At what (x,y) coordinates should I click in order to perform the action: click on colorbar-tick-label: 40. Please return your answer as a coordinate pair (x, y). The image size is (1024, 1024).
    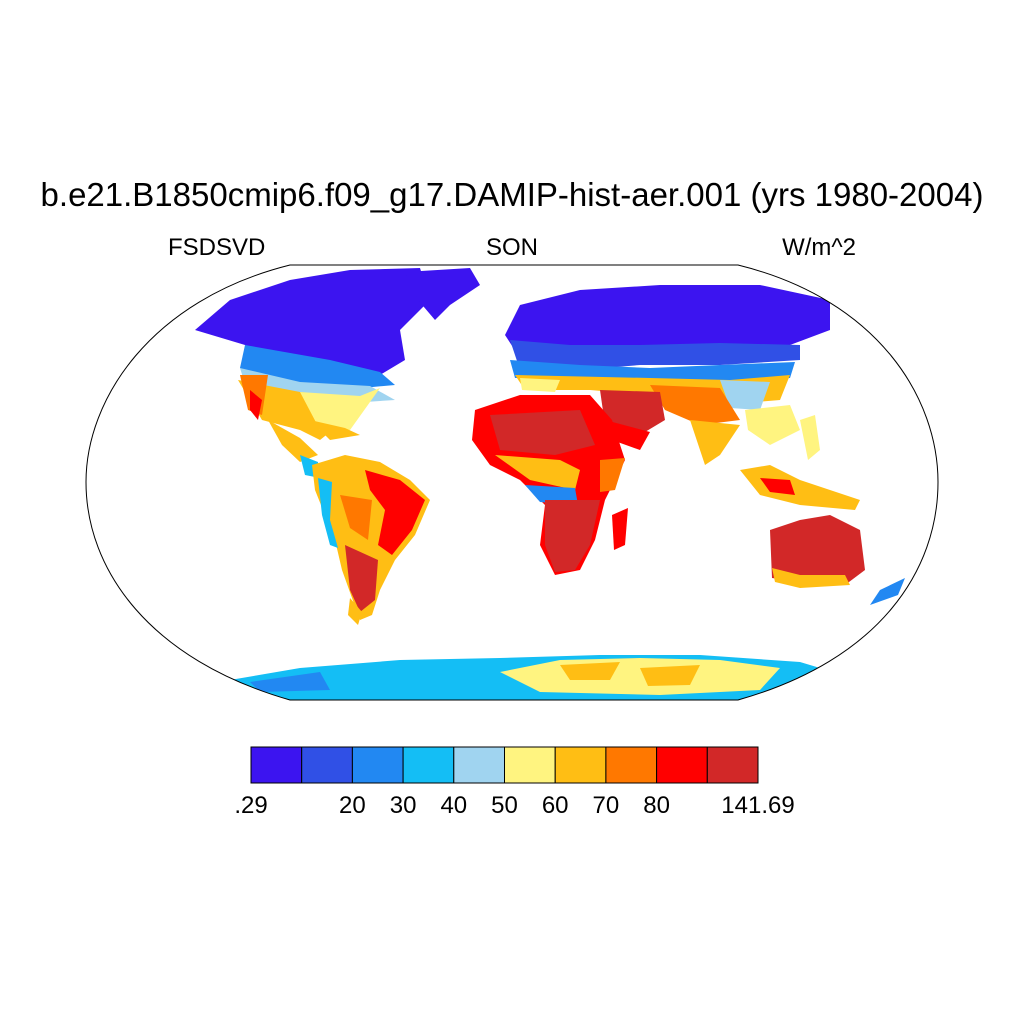
    Looking at the image, I should click on (454, 805).